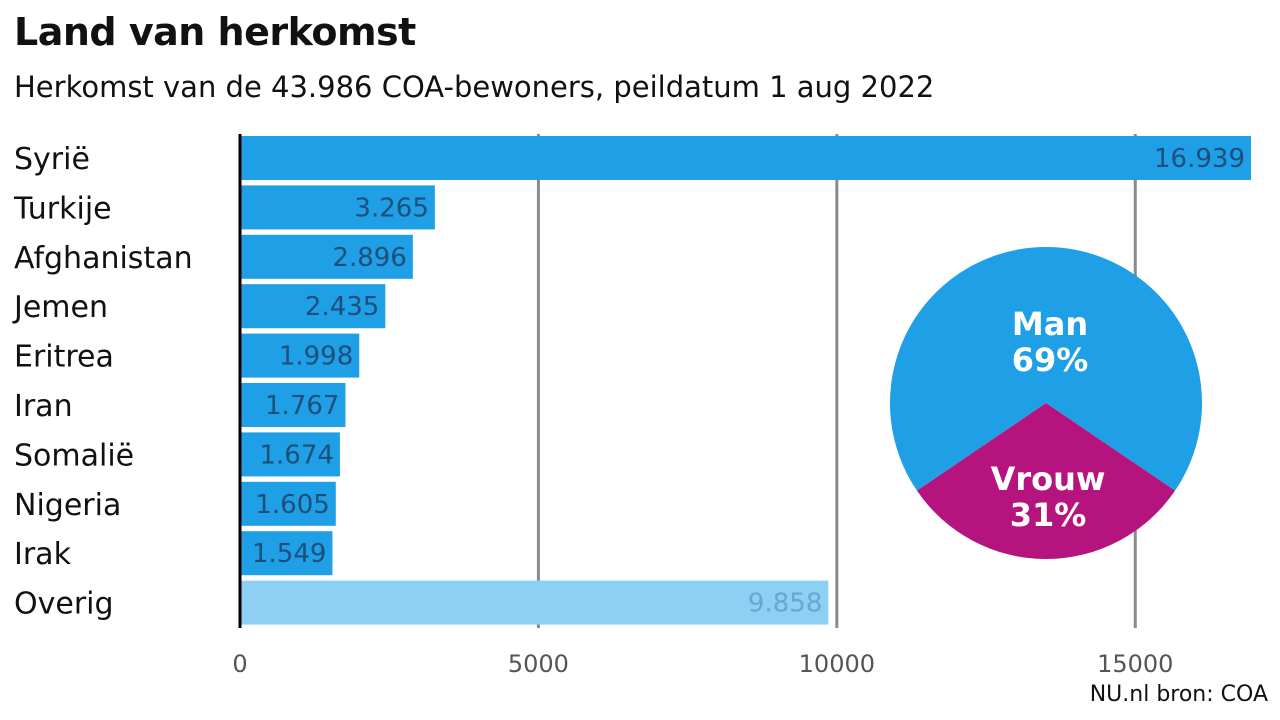 The width and height of the screenshot is (1280, 720). Describe the element at coordinates (538, 664) in the screenshot. I see `x-tick-label: 5000` at that location.